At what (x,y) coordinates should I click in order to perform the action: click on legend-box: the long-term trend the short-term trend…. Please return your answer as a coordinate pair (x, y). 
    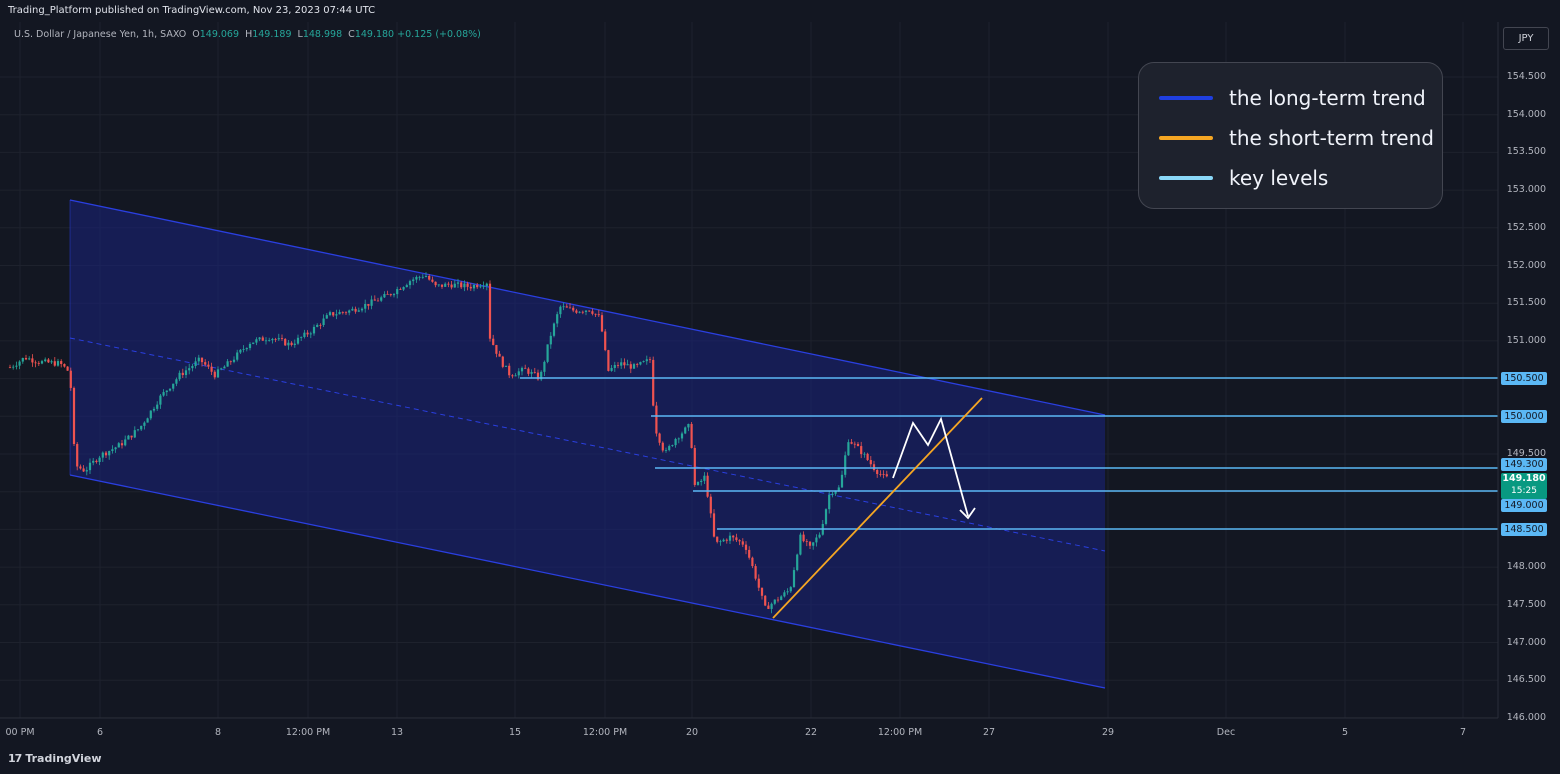
    Looking at the image, I should click on (1290, 135).